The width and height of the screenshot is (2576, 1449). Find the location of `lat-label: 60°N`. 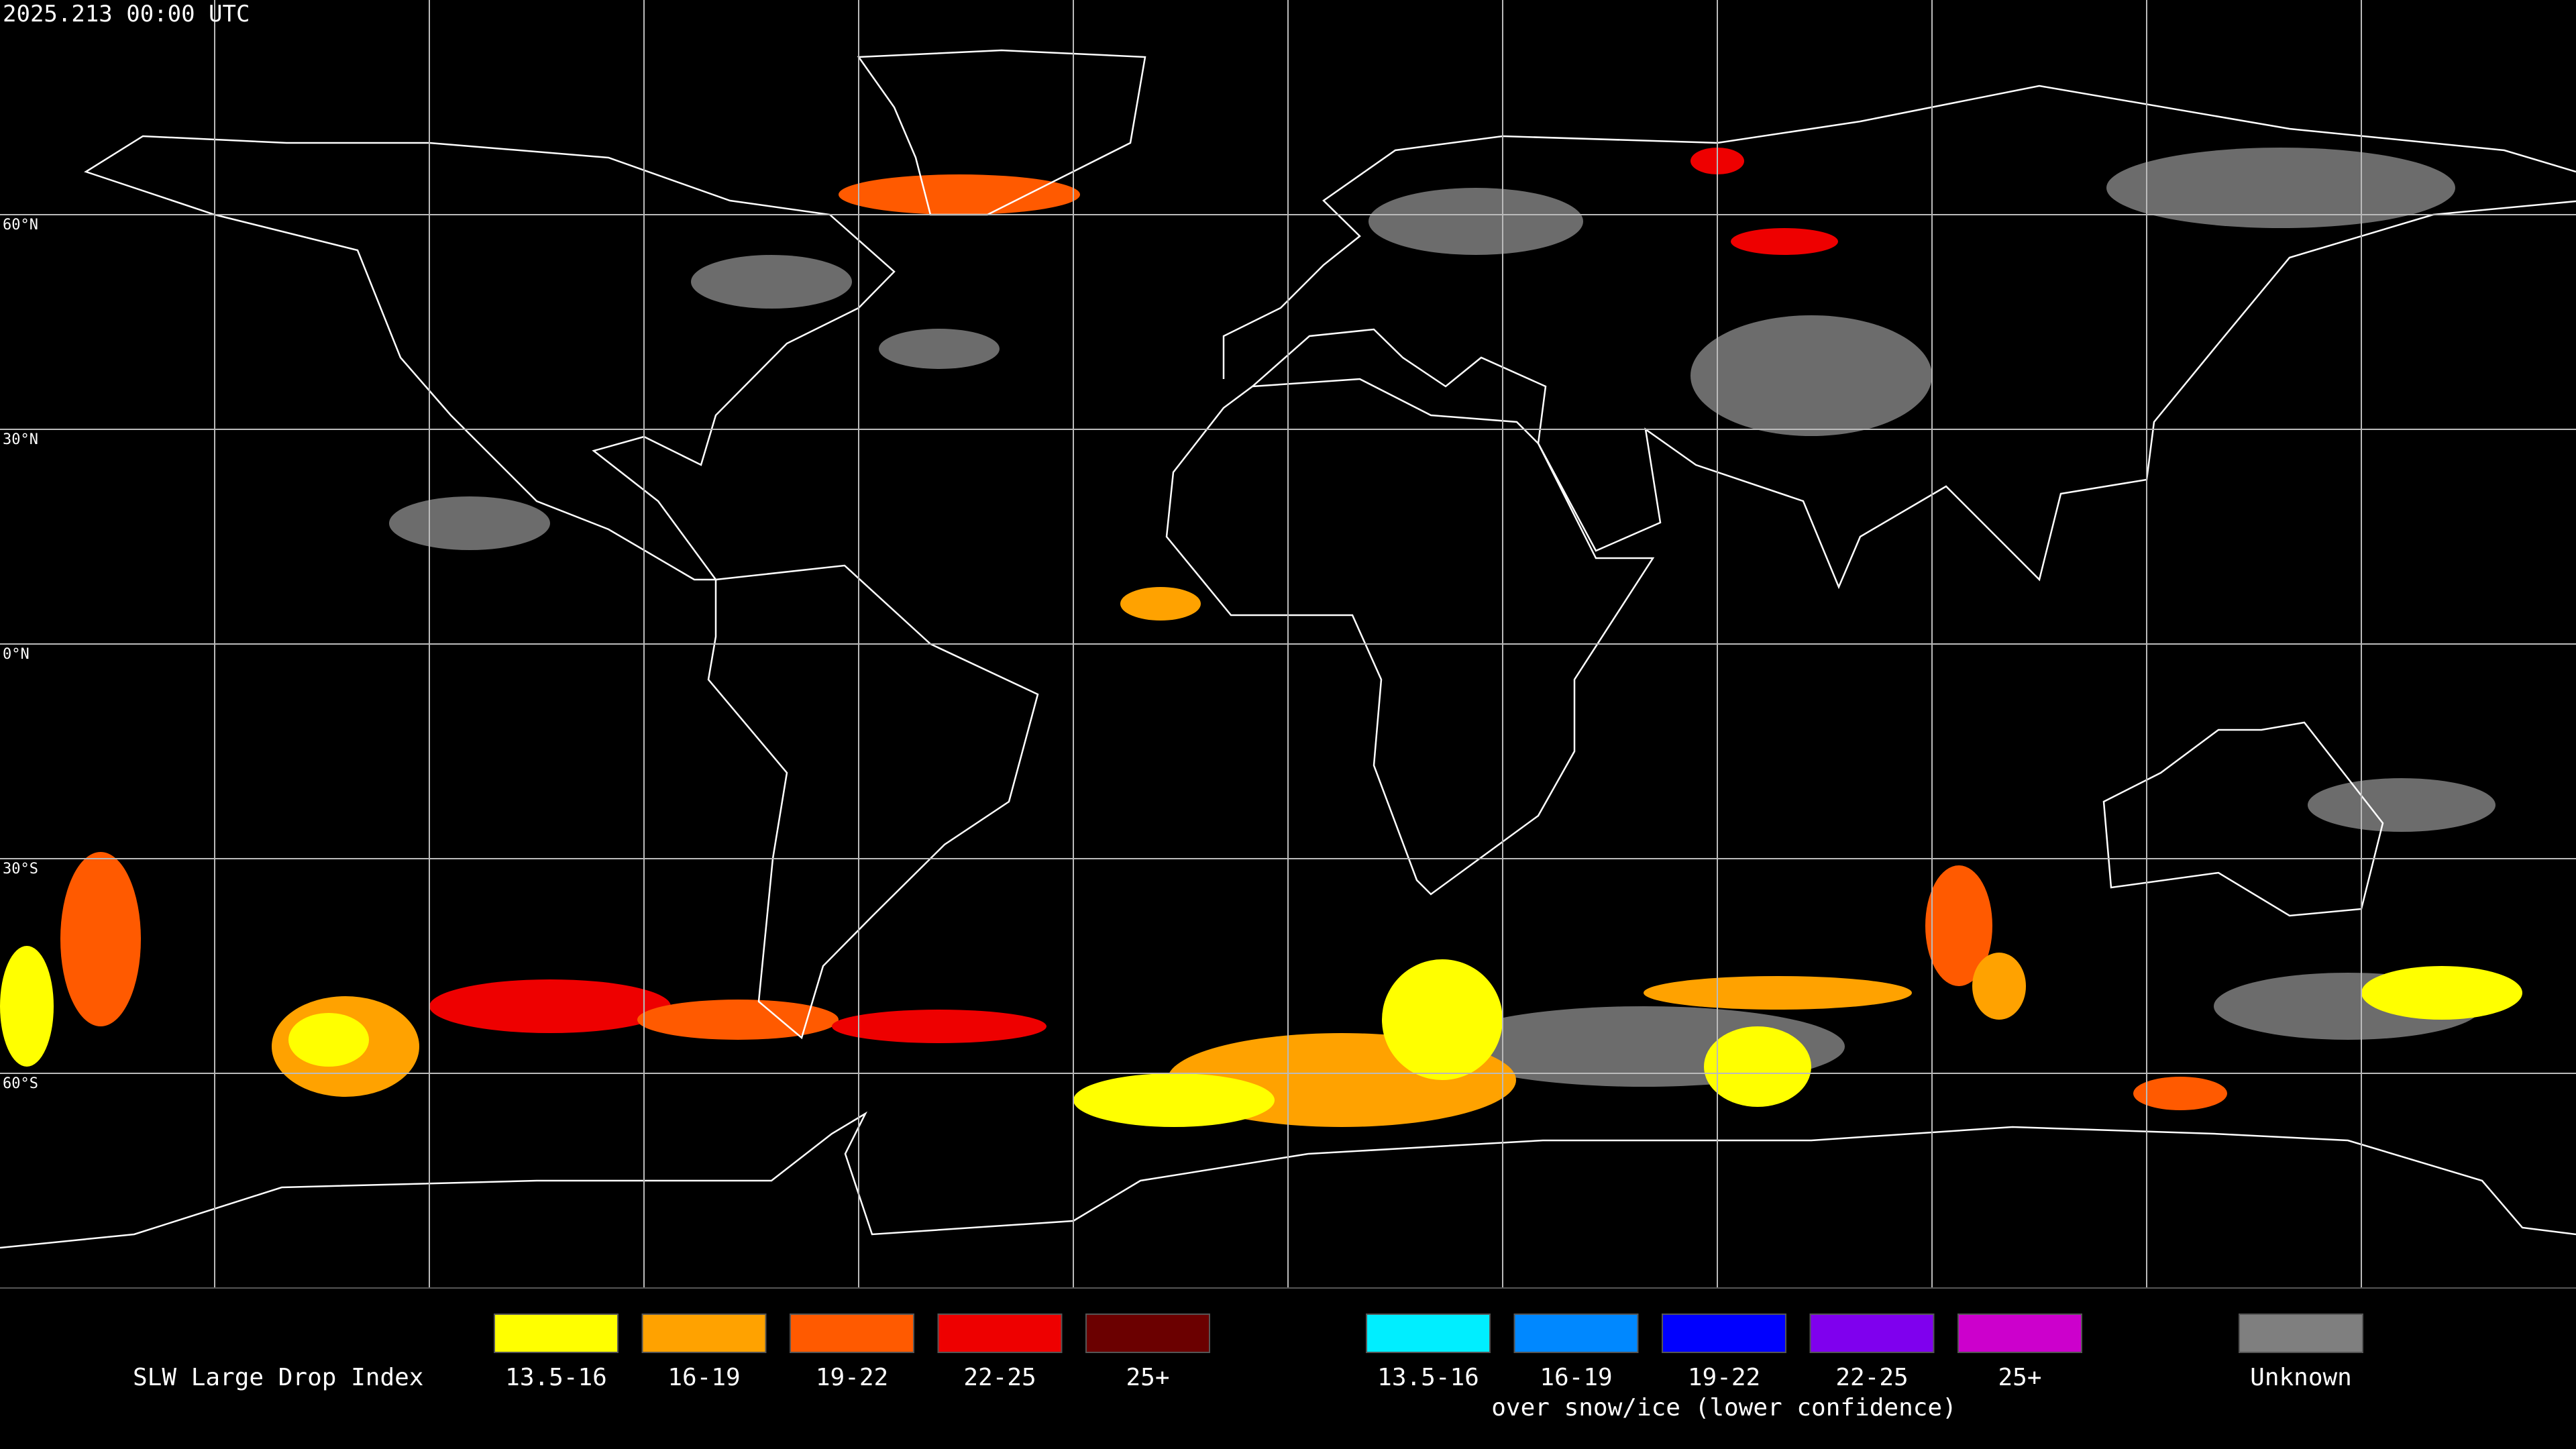

lat-label: 60°N is located at coordinates (20, 225).